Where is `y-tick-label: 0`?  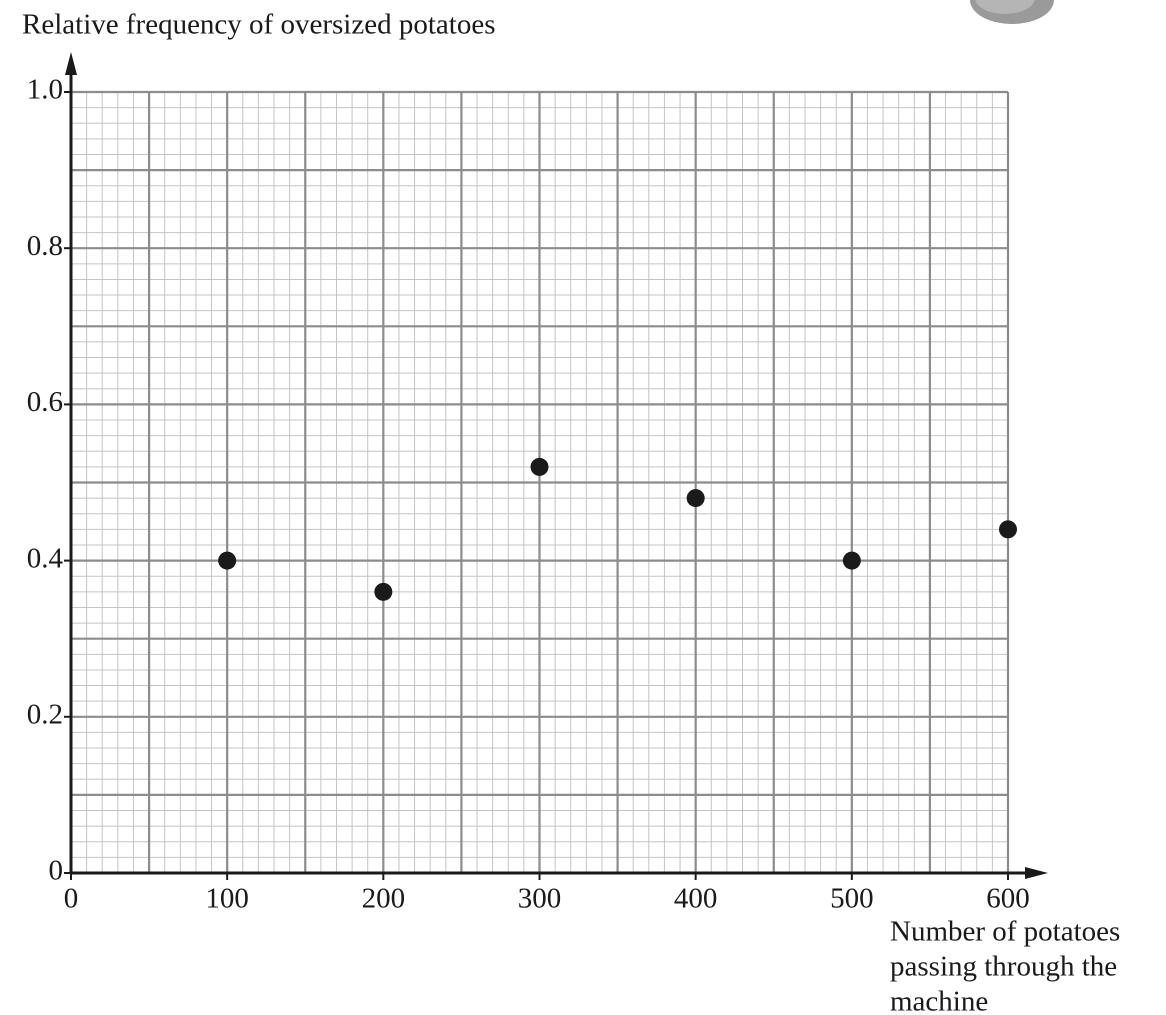 y-tick-label: 0 is located at coordinates (56, 871).